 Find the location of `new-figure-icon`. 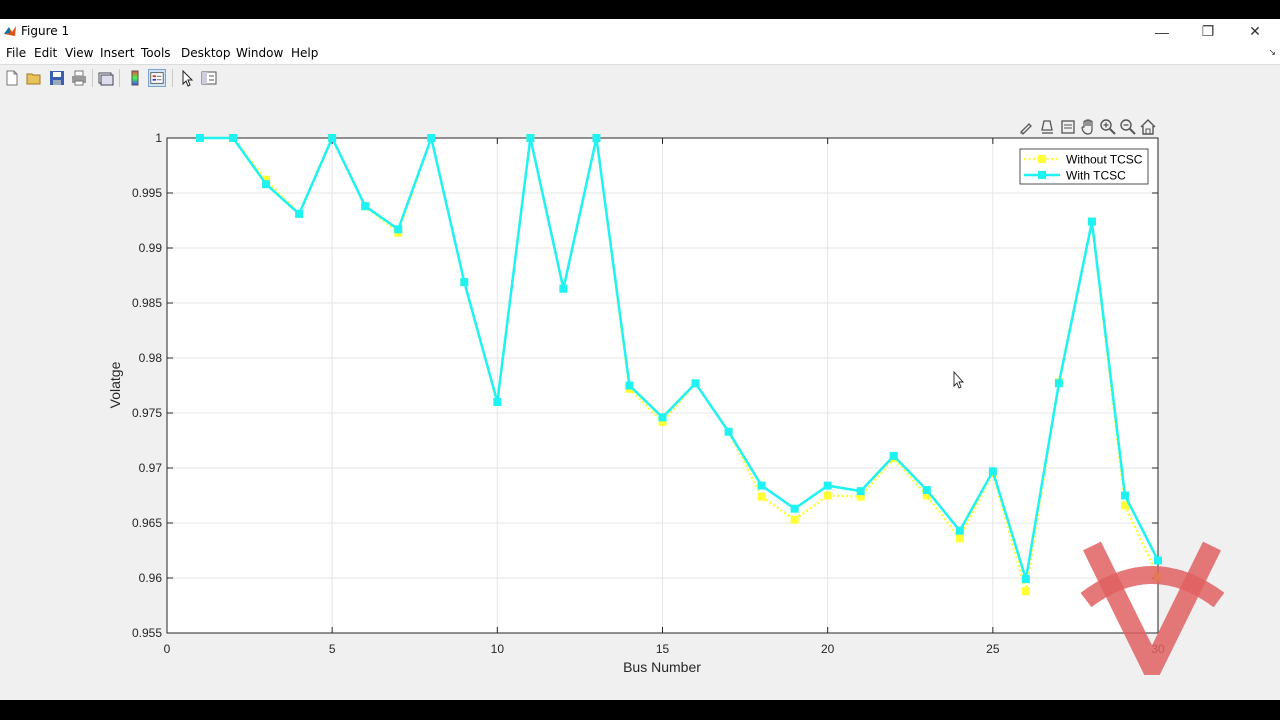

new-figure-icon is located at coordinates (12, 78).